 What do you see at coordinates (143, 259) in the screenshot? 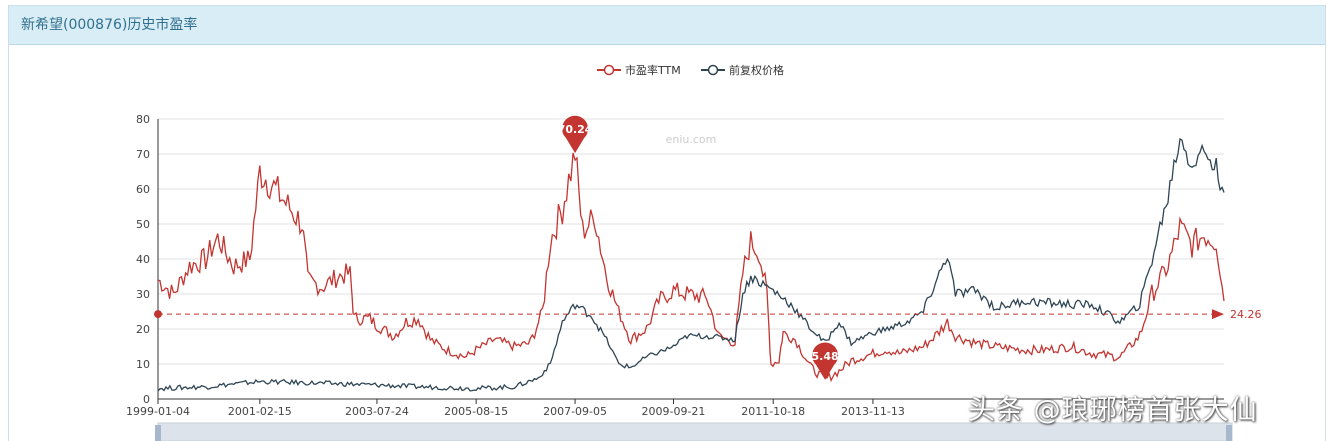
I see `y-tick-label: 40` at bounding box center [143, 259].